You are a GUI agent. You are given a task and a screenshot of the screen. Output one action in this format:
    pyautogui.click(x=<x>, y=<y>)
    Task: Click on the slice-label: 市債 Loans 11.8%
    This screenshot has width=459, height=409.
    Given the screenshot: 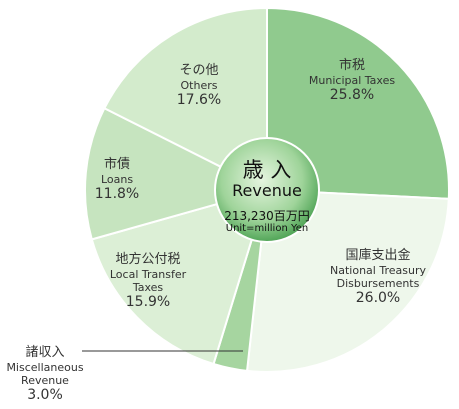 What is the action you would take?
    pyautogui.click(x=117, y=180)
    